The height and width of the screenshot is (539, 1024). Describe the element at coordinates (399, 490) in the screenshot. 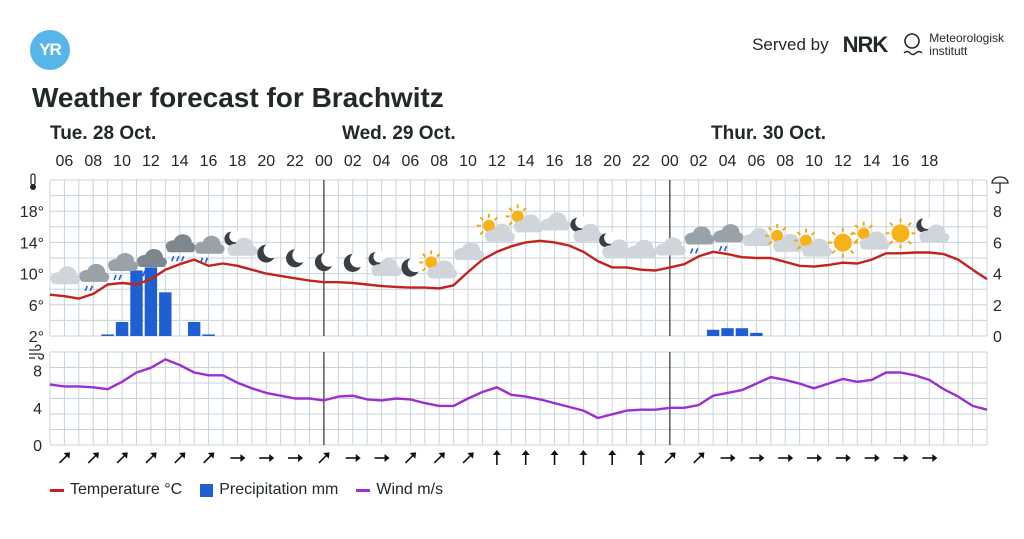

I see `legend-wind: Wind m/s` at that location.